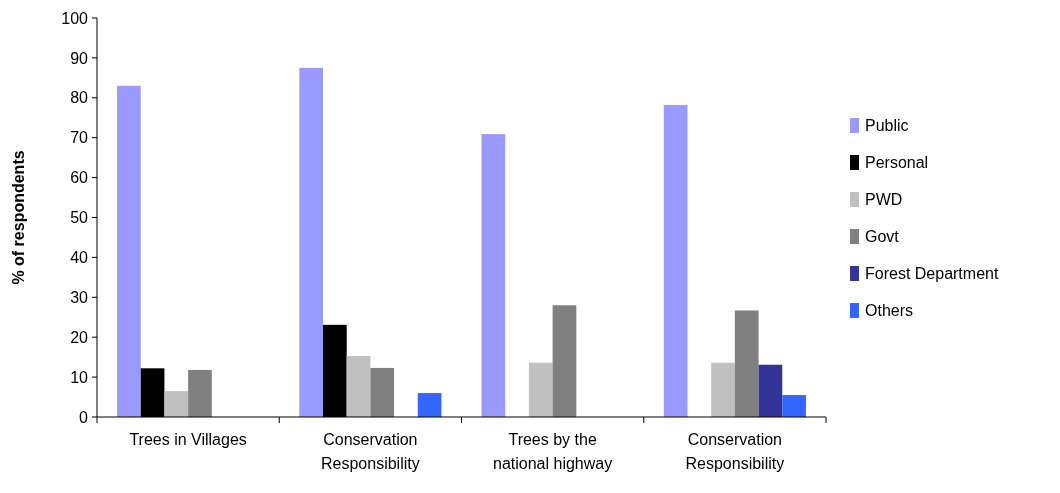  Describe the element at coordinates (75, 18) in the screenshot. I see `y-tick-label: 100` at that location.